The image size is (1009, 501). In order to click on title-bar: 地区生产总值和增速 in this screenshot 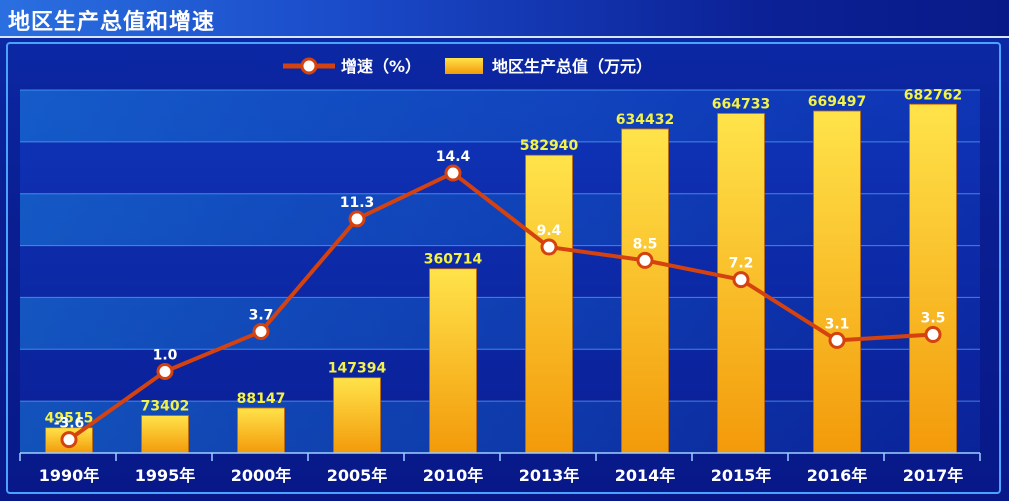, I will do `click(504, 19)`.